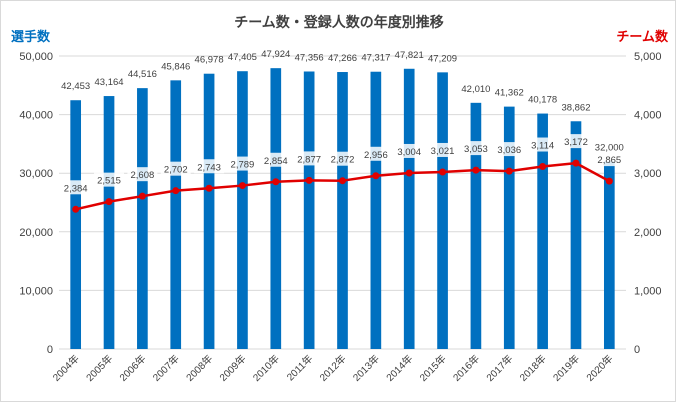 The width and height of the screenshot is (676, 403). I want to click on left-tick-label: 30,000, so click(36, 174).